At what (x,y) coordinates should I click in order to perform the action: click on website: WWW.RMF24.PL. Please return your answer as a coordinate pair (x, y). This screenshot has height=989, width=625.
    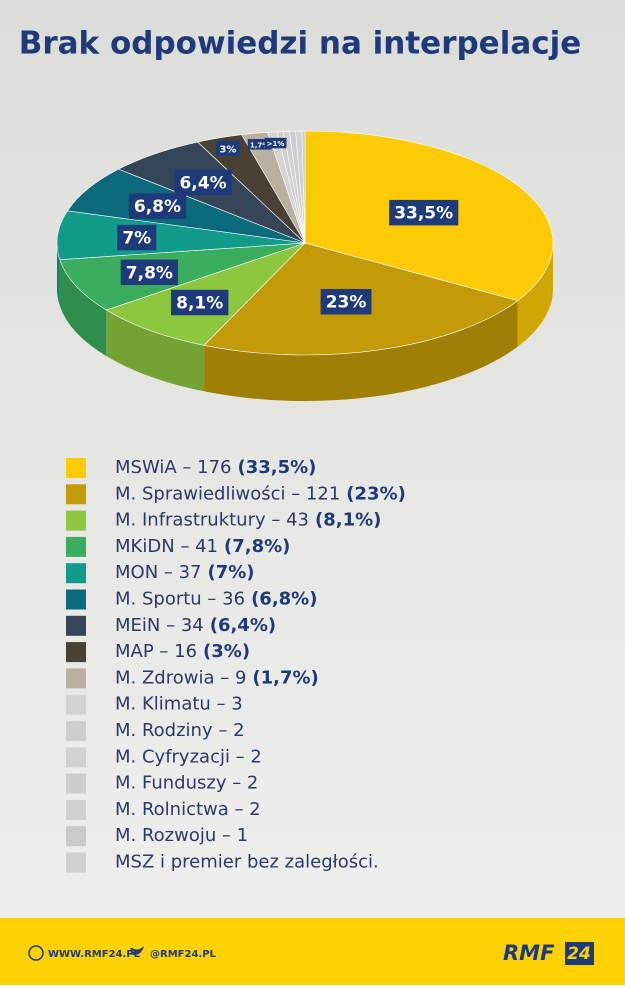
    Looking at the image, I should click on (94, 954).